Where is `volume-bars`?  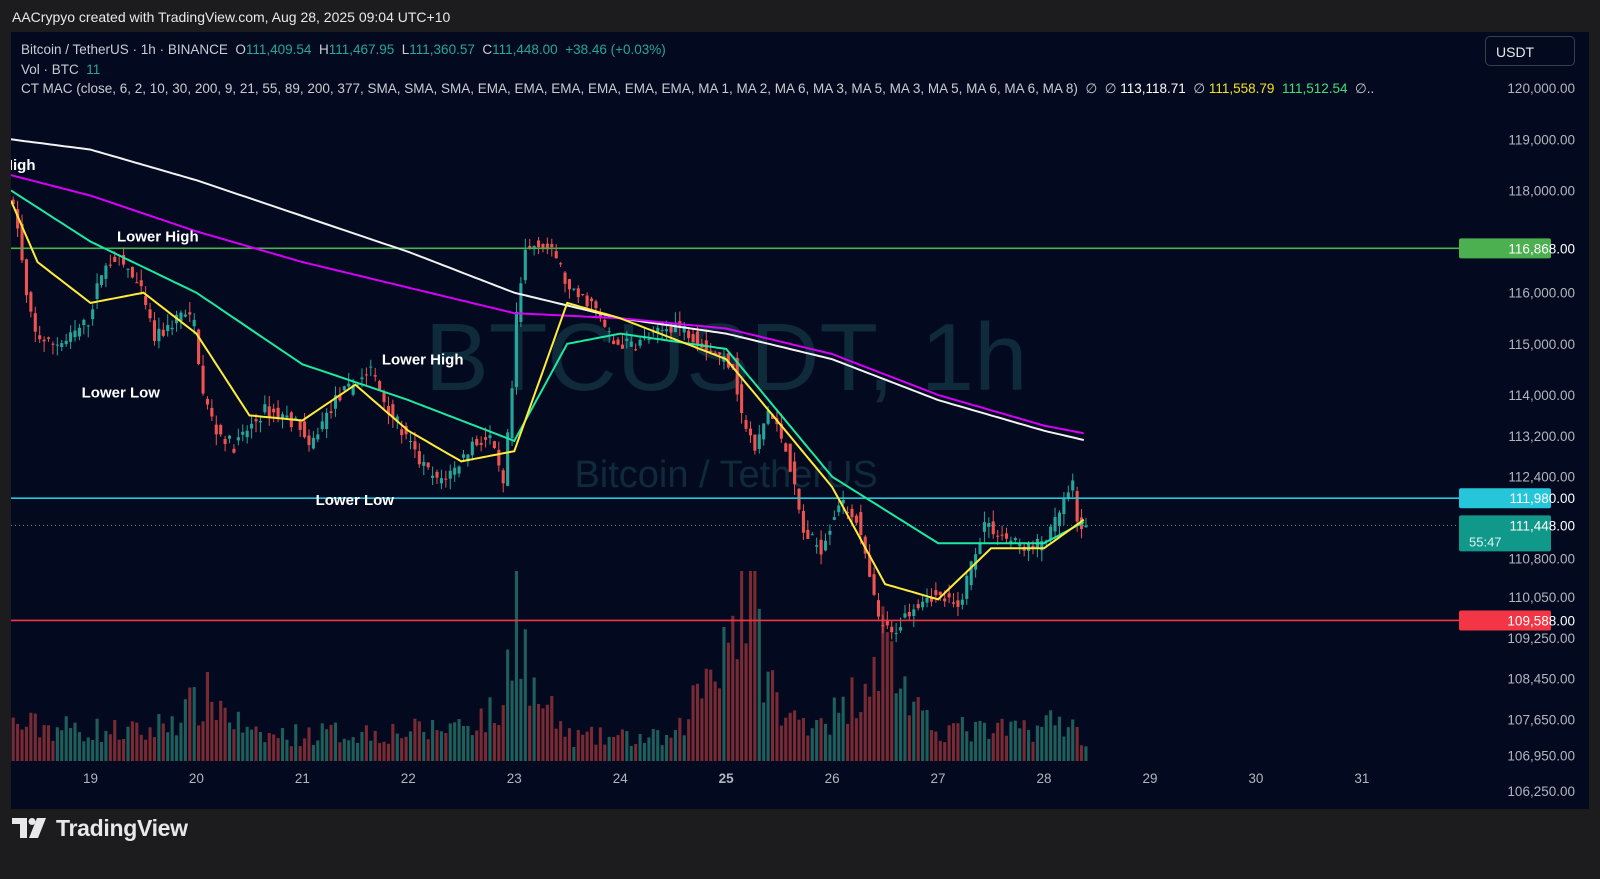 volume-bars is located at coordinates (549, 666).